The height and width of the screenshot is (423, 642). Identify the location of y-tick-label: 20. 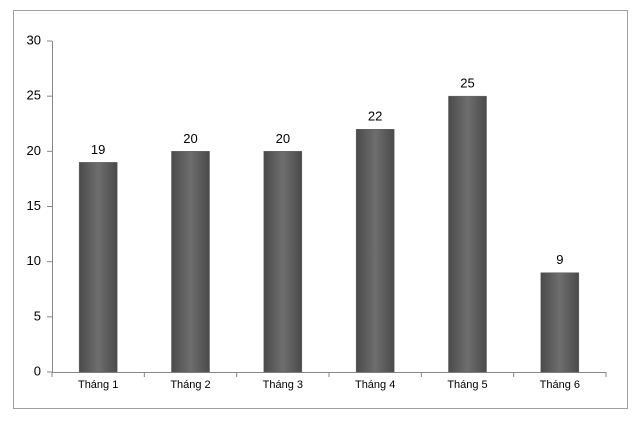
(34, 150).